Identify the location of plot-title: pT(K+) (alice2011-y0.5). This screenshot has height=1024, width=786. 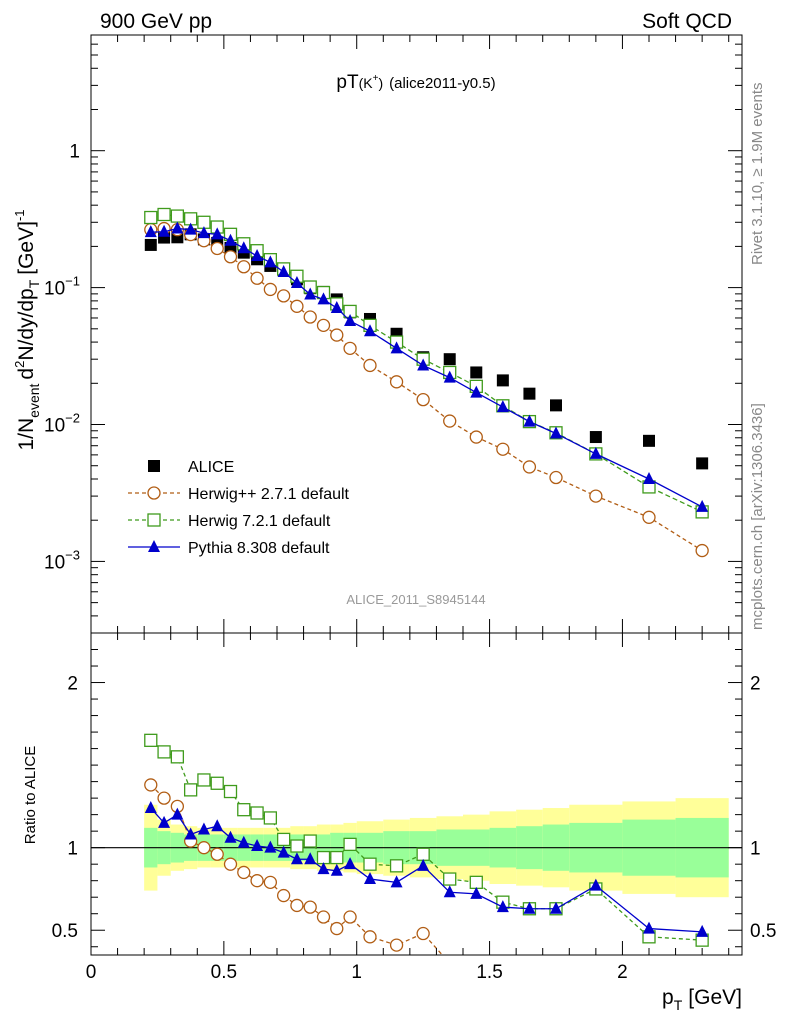
(415, 82).